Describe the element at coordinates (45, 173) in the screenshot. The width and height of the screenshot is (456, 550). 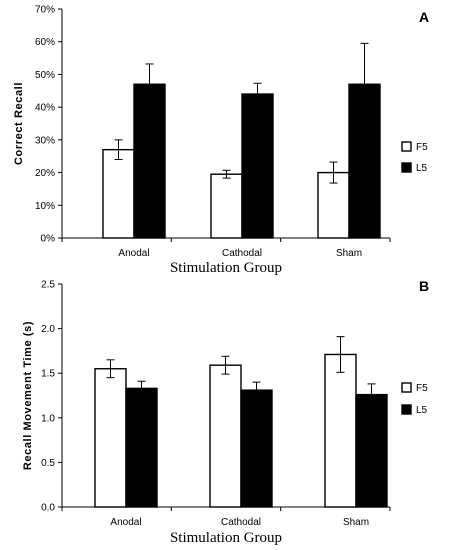
I see `chart-1-y-tick-label: 20%` at that location.